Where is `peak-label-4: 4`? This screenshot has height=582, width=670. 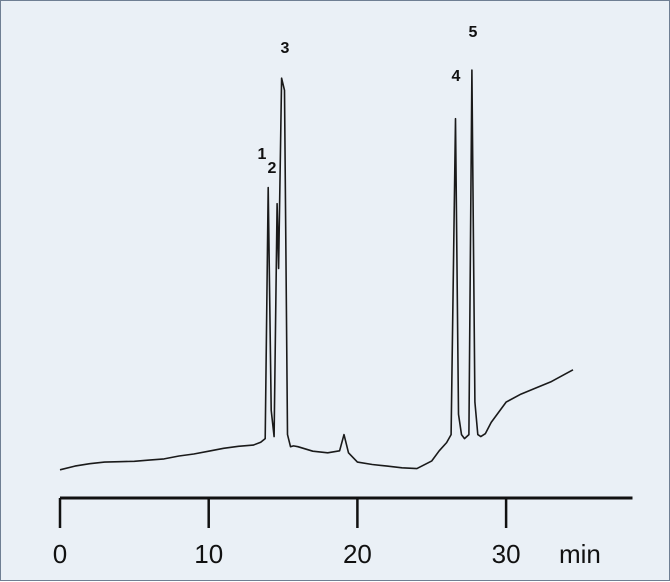 peak-label-4: 4 is located at coordinates (456, 76).